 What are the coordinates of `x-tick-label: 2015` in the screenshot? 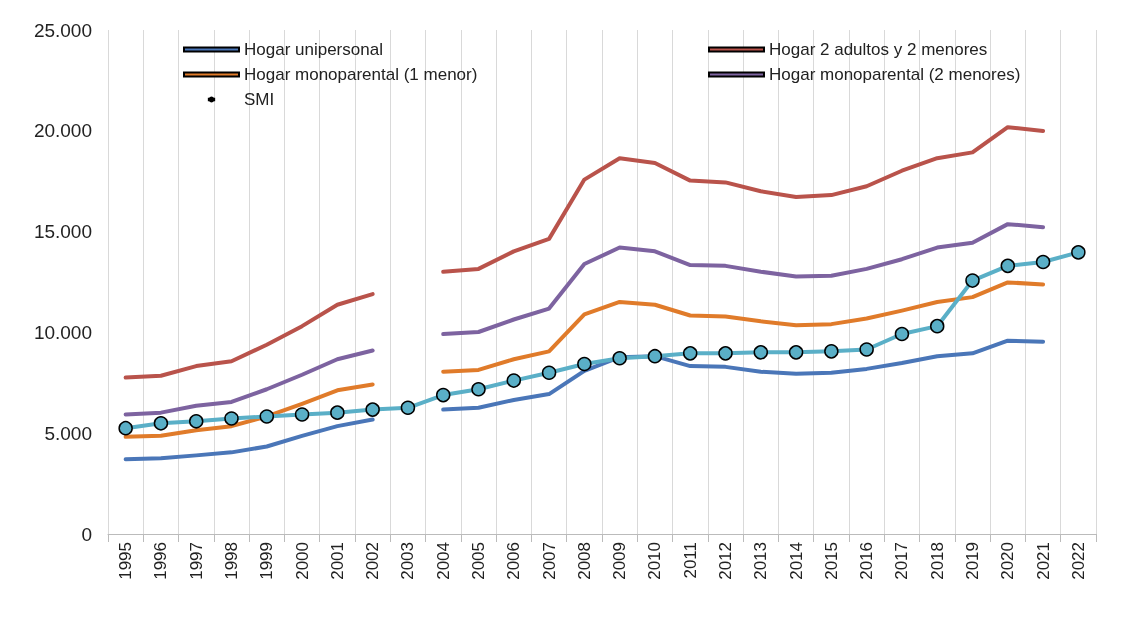 It's located at (831, 561).